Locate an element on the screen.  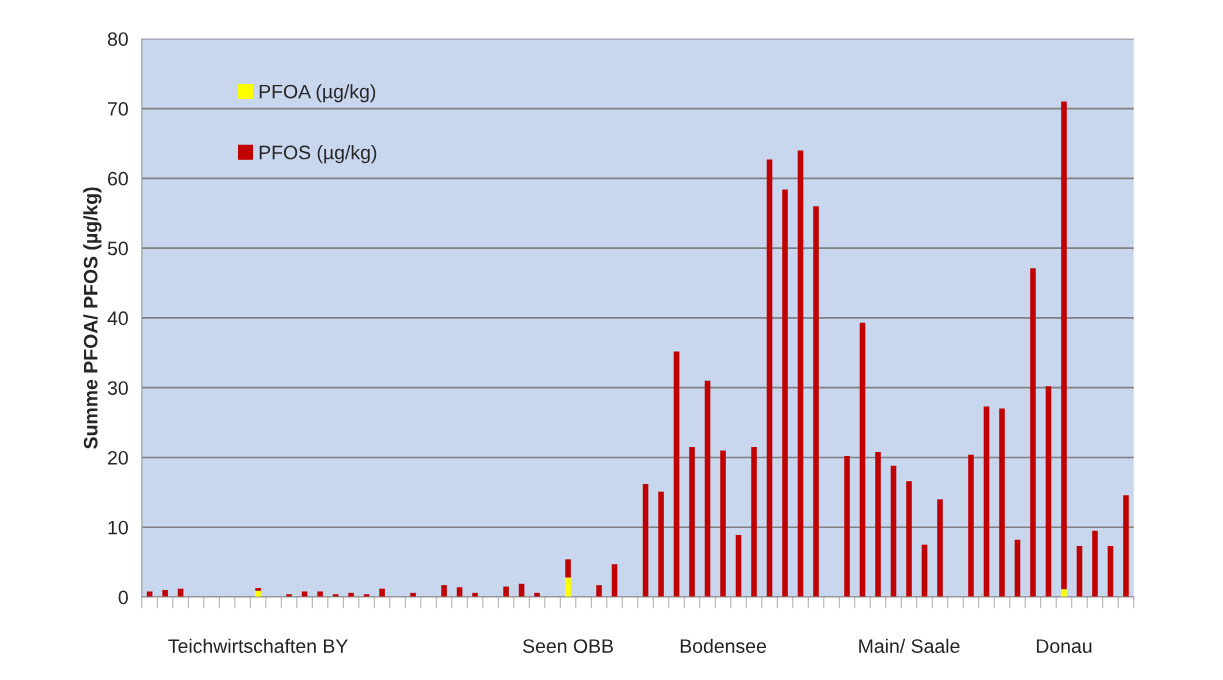
x-tick-label: Teichwirtschaften BY is located at coordinates (258, 645).